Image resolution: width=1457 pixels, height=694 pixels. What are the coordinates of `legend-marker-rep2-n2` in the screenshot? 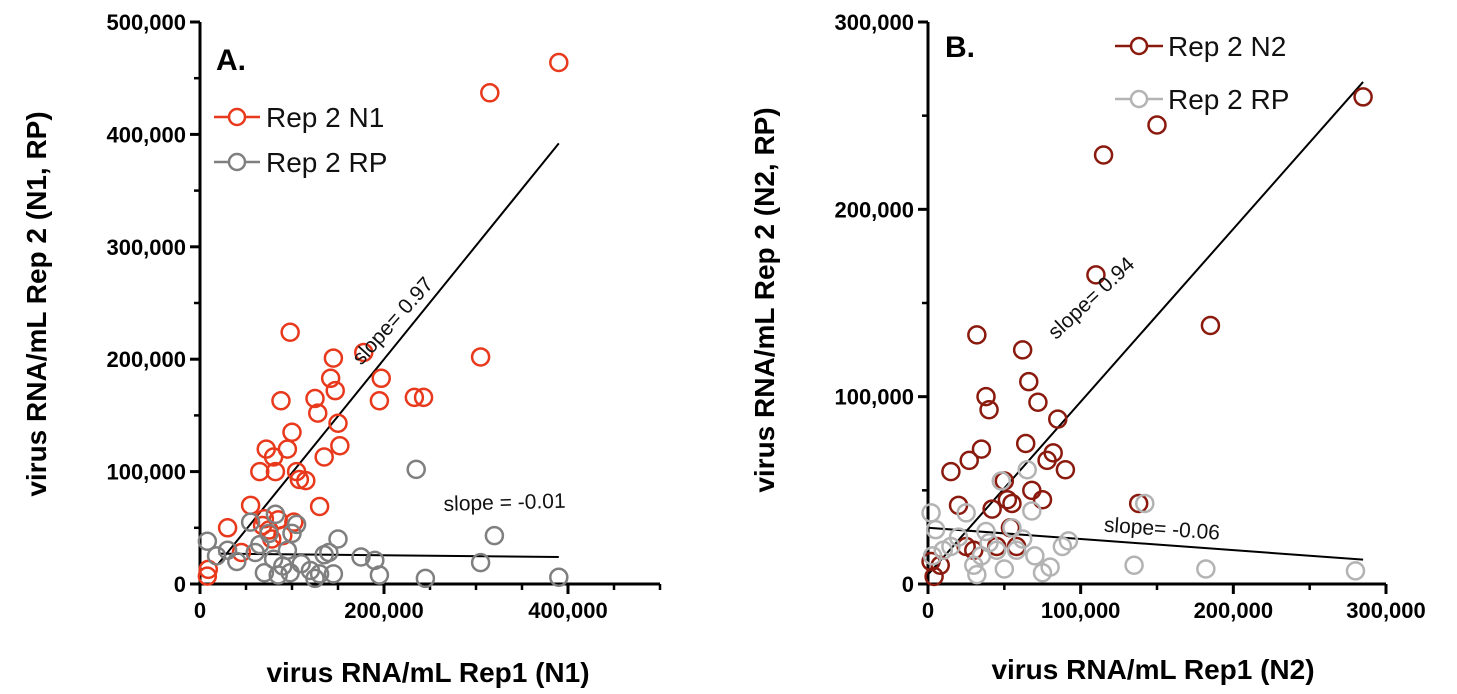 It's located at (1139, 46).